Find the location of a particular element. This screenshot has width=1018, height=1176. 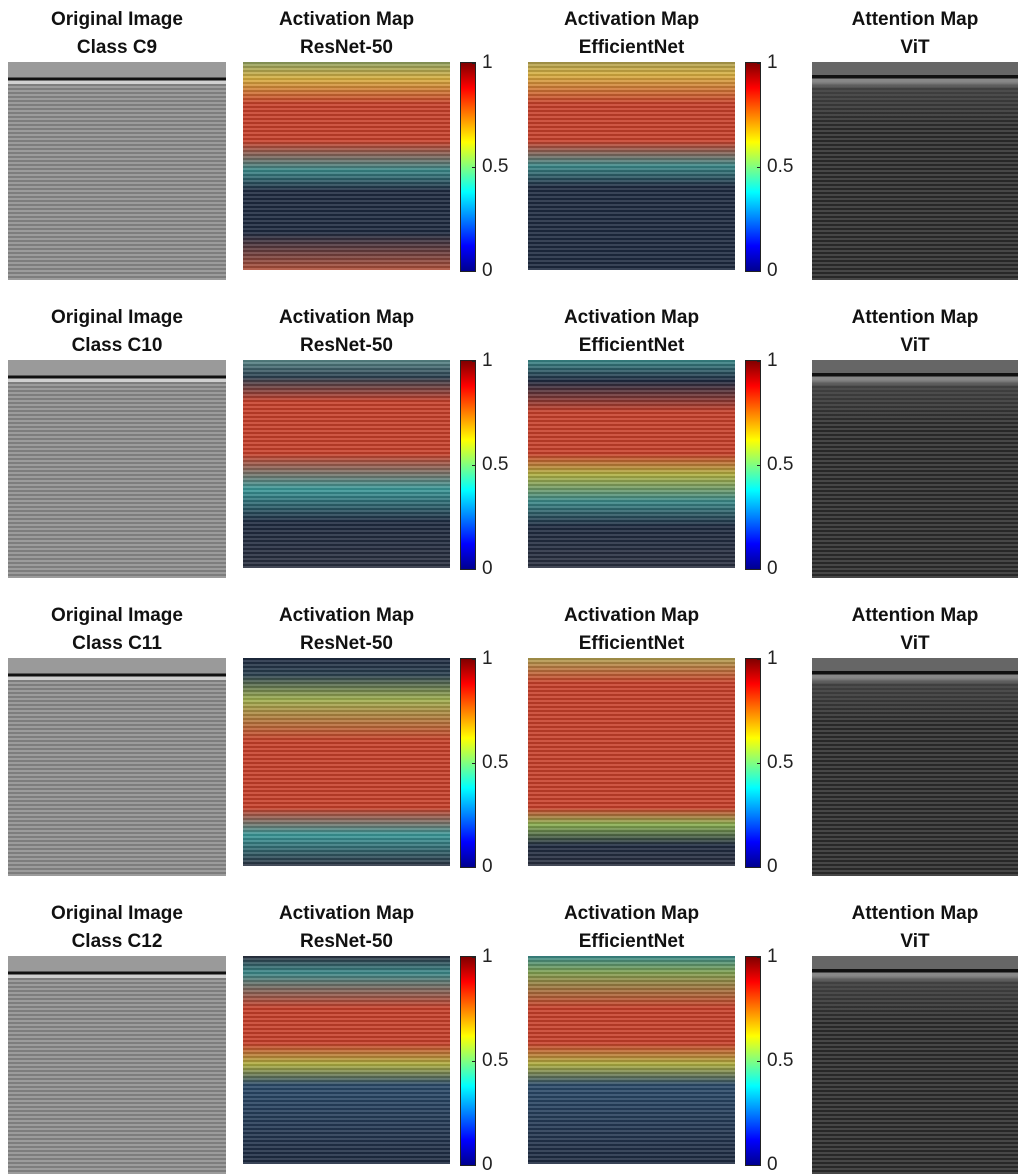

panel-title: Class C10 is located at coordinates (117, 345).